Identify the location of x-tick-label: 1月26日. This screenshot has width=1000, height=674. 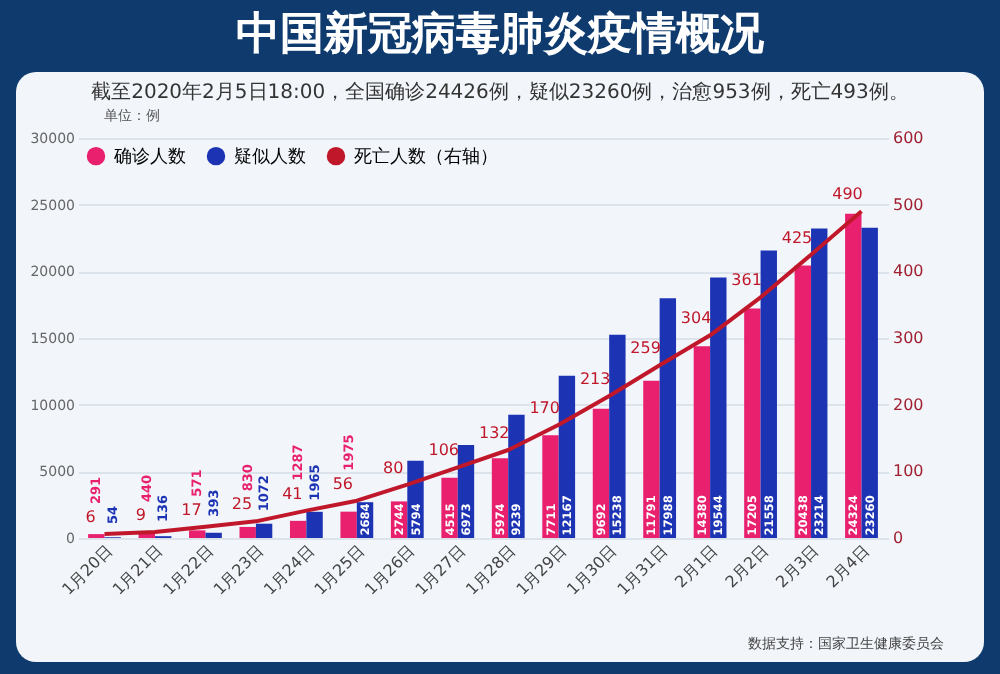
(390, 570).